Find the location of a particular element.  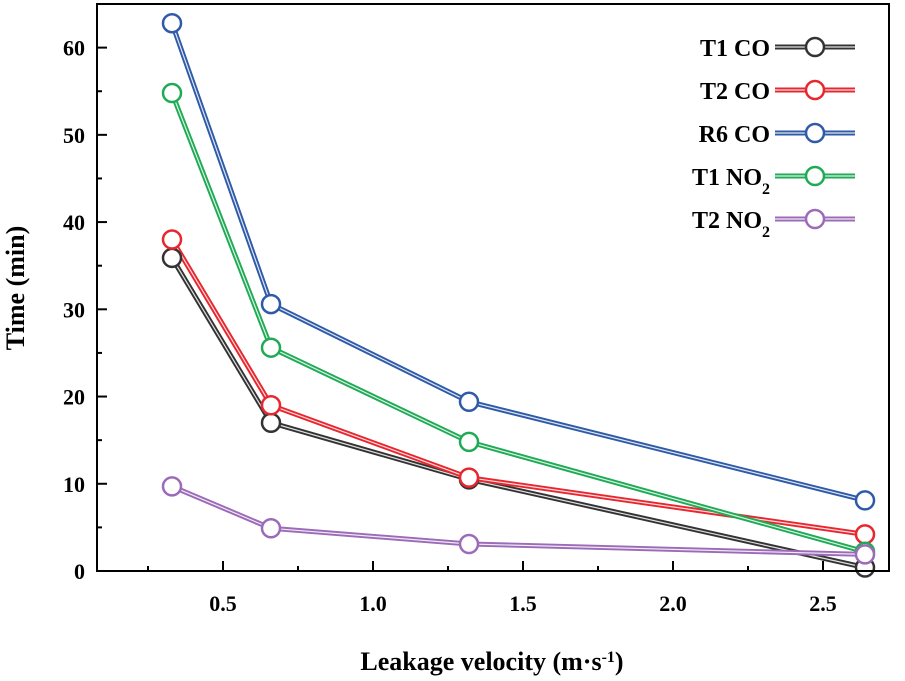

legend-label-t1-co: T1 CO is located at coordinates (735, 49).